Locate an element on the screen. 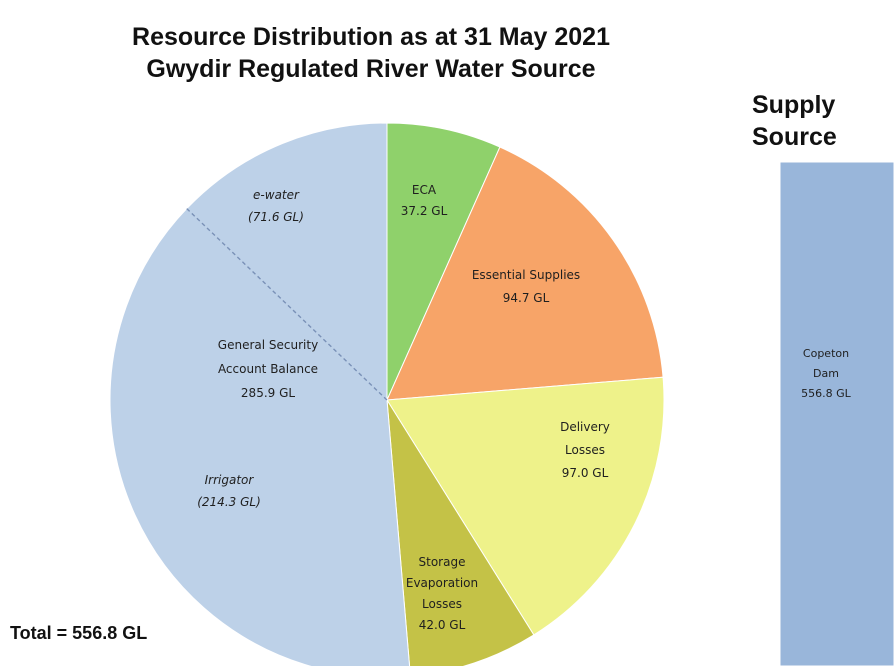 This screenshot has width=894, height=666. supply-label-copeton-dam-line-2: Dam is located at coordinates (826, 373).